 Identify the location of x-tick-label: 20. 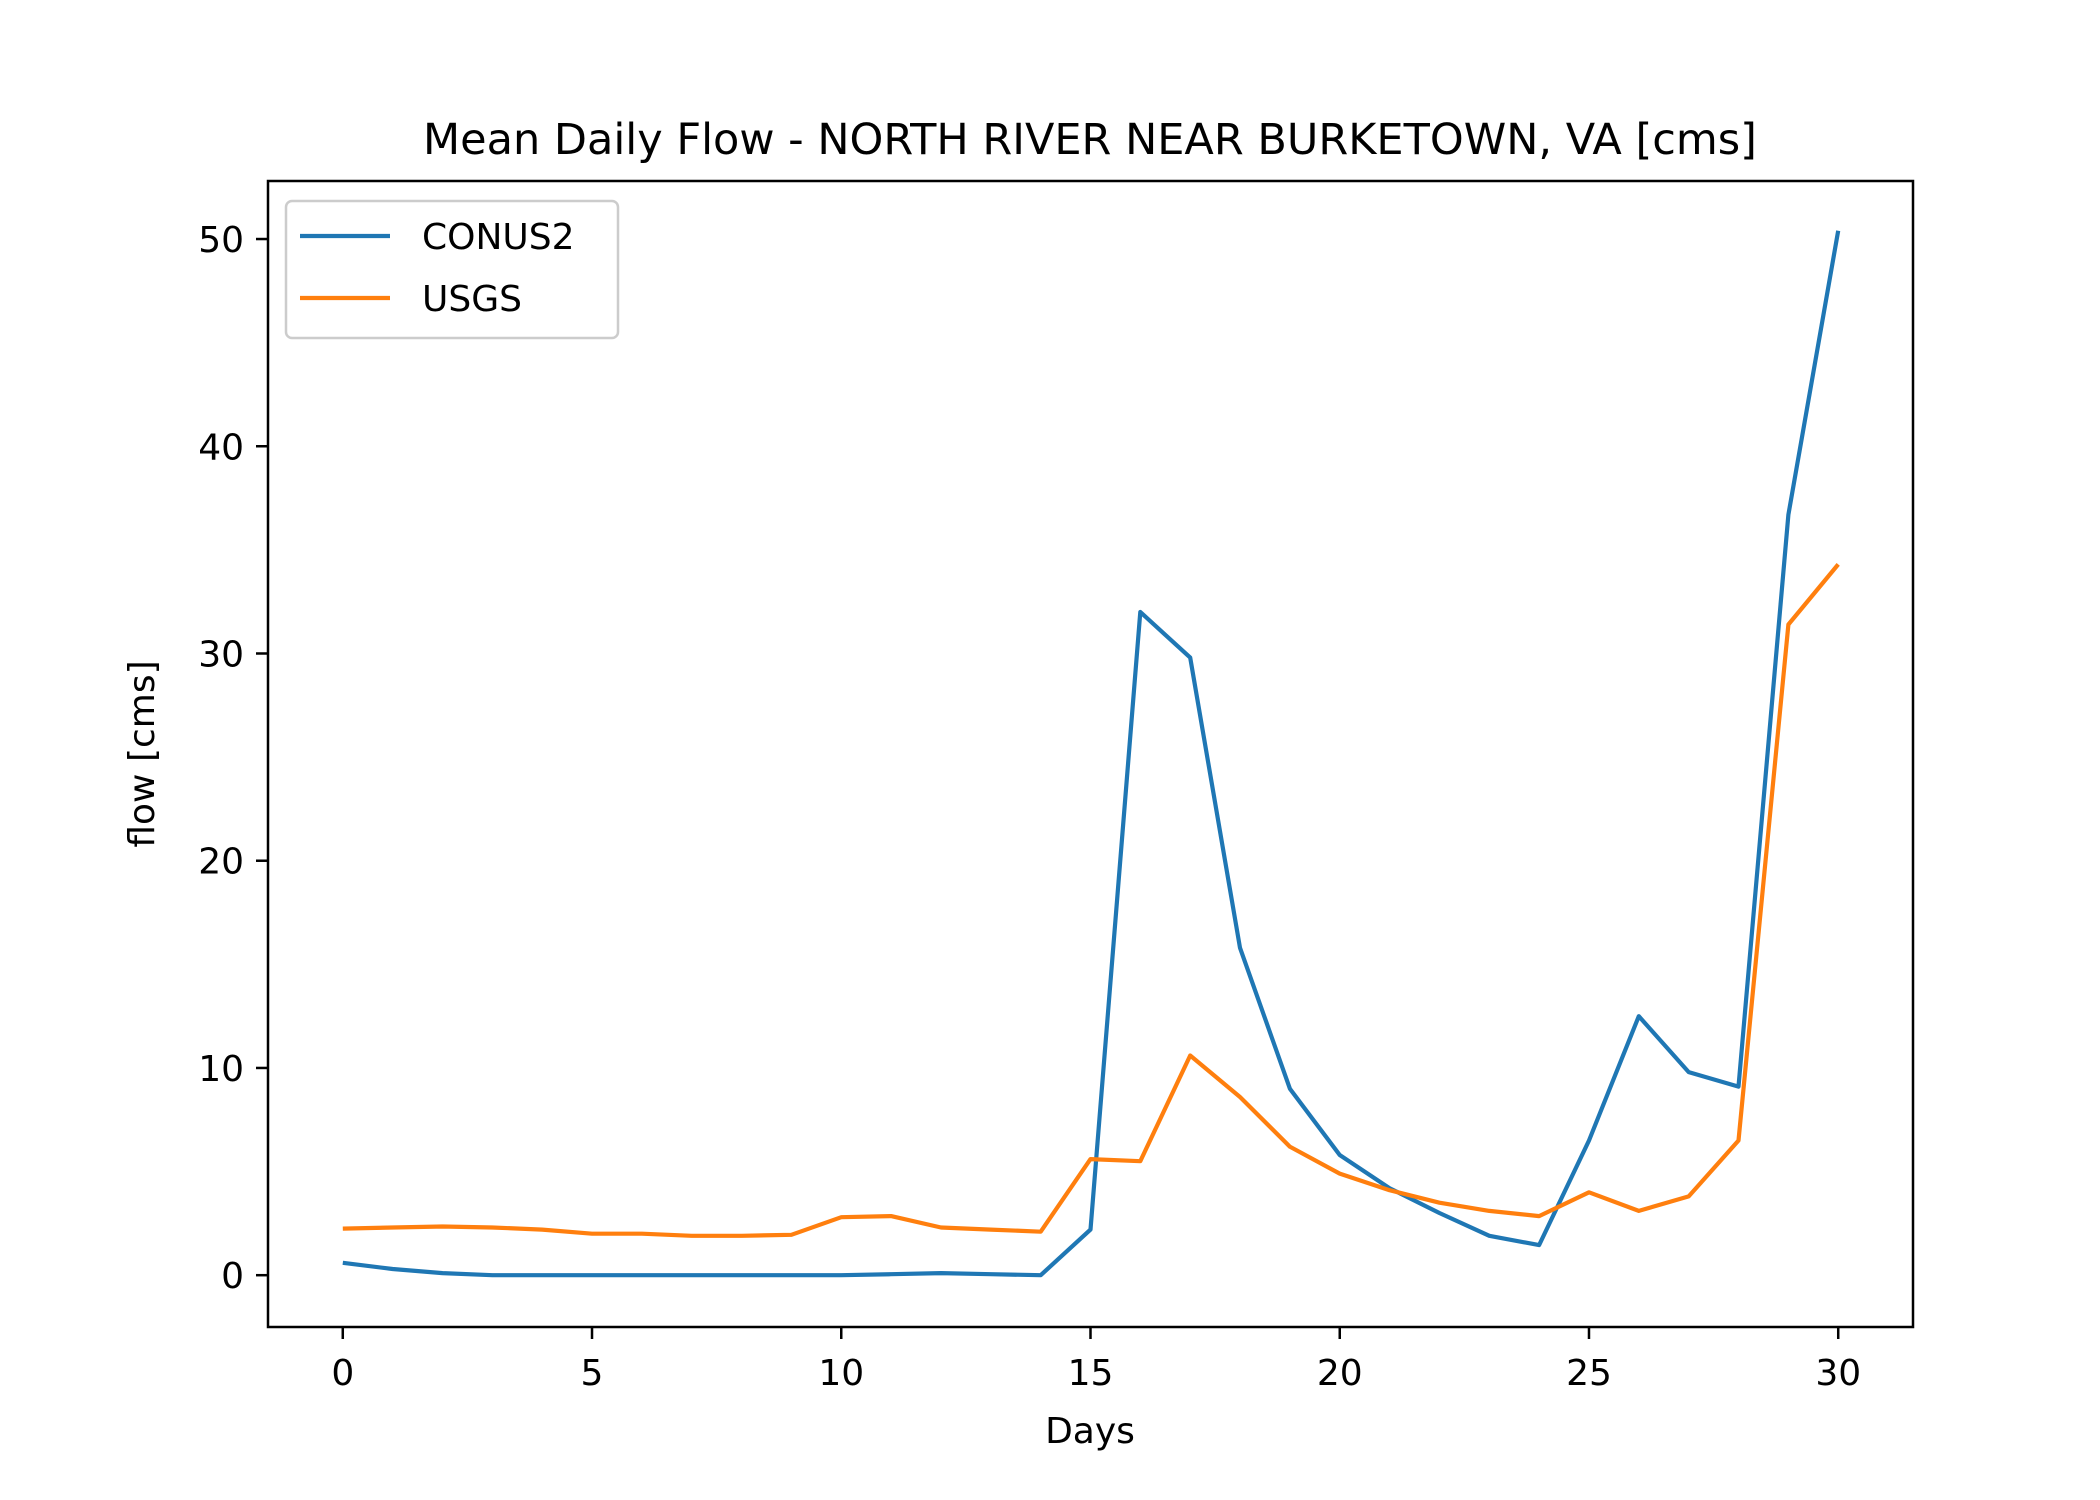
(1340, 1373).